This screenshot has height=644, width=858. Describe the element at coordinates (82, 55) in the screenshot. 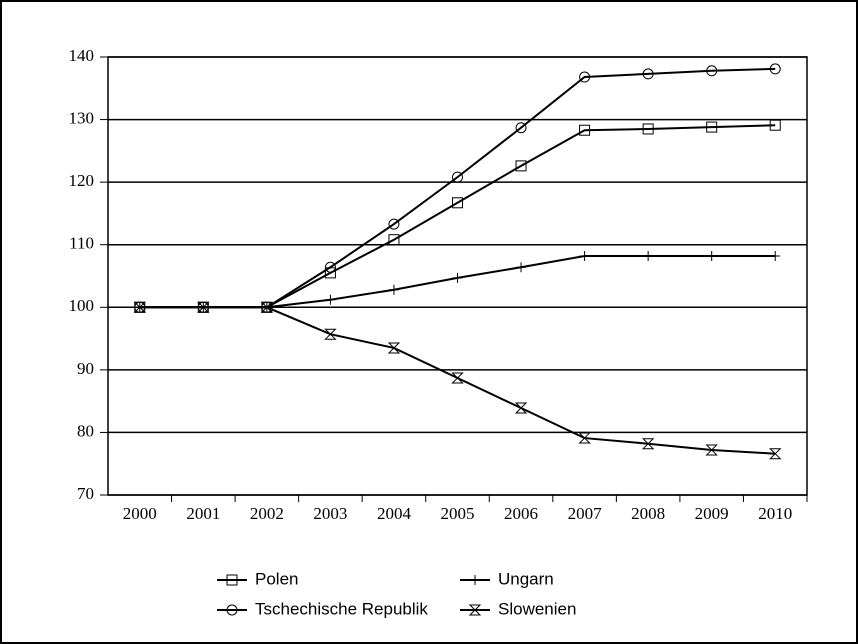

I see `y-tick-label: 140` at that location.